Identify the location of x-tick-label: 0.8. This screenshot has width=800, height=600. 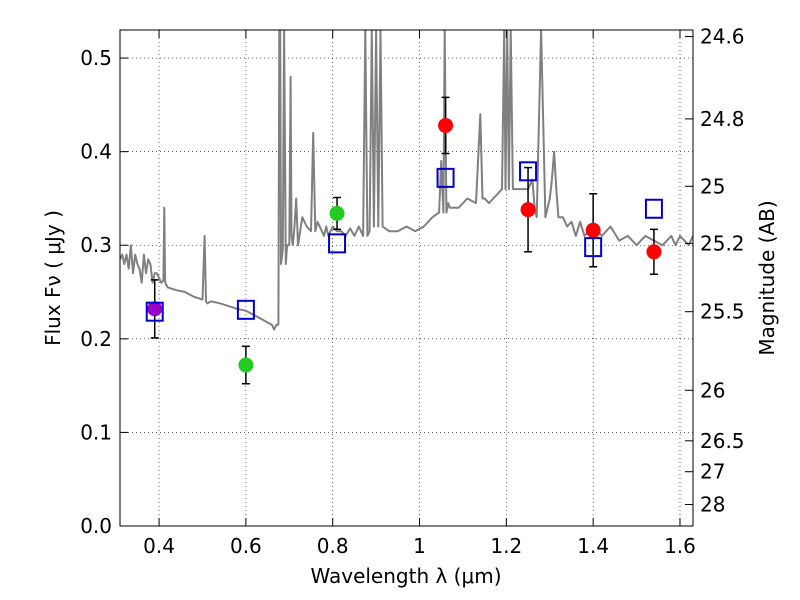
(333, 546).